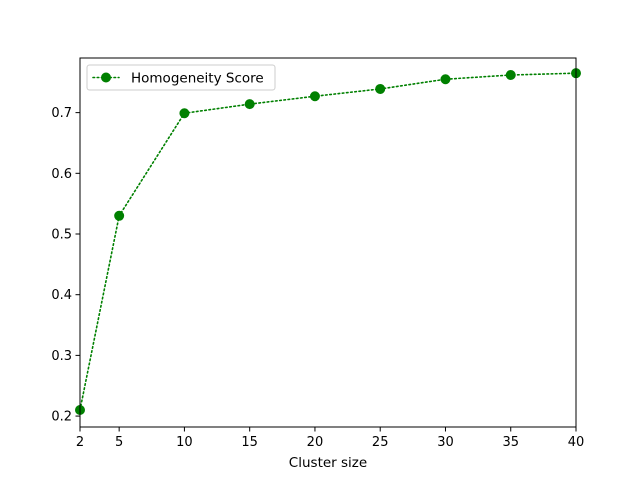 This screenshot has height=480, width=640. Describe the element at coordinates (119, 442) in the screenshot. I see `x-tick-label: 5` at that location.